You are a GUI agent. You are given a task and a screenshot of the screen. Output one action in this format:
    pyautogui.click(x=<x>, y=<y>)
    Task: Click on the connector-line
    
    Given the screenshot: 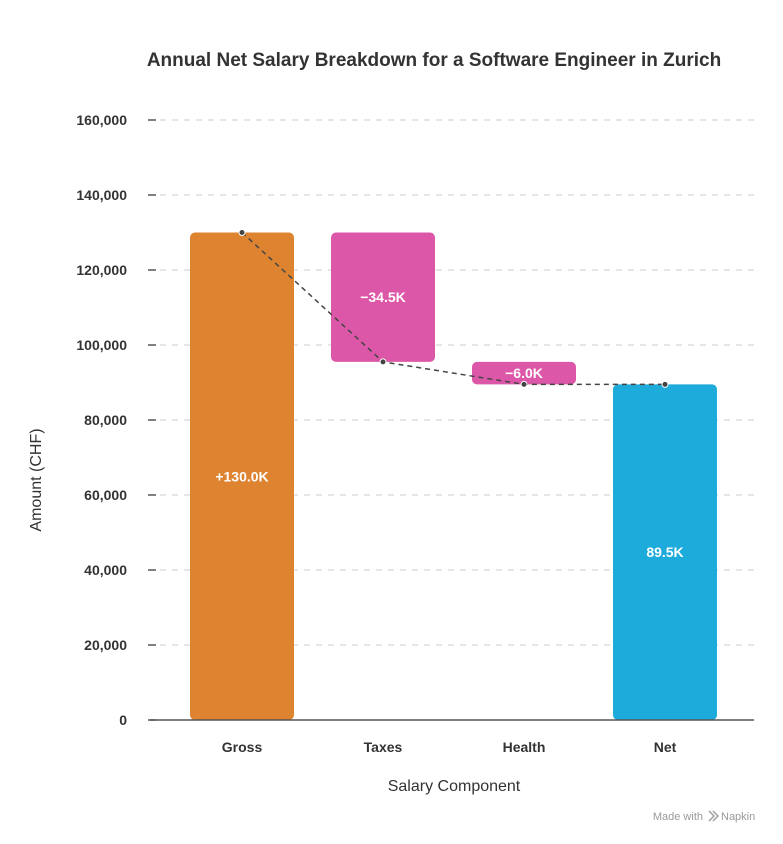 What is the action you would take?
    pyautogui.click(x=453, y=308)
    